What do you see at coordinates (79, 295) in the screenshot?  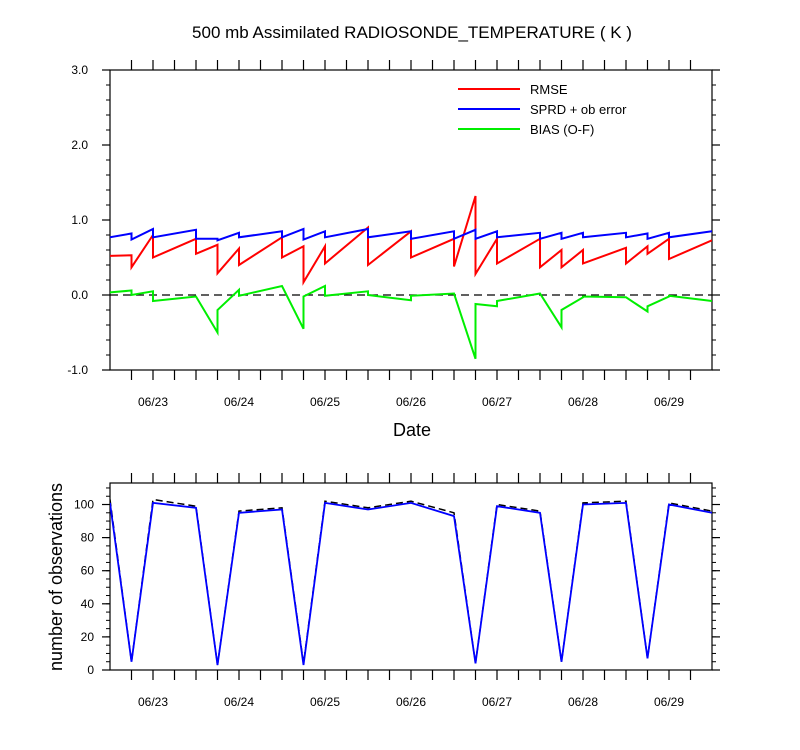 I see `y-tick-label: 0.0` at bounding box center [79, 295].